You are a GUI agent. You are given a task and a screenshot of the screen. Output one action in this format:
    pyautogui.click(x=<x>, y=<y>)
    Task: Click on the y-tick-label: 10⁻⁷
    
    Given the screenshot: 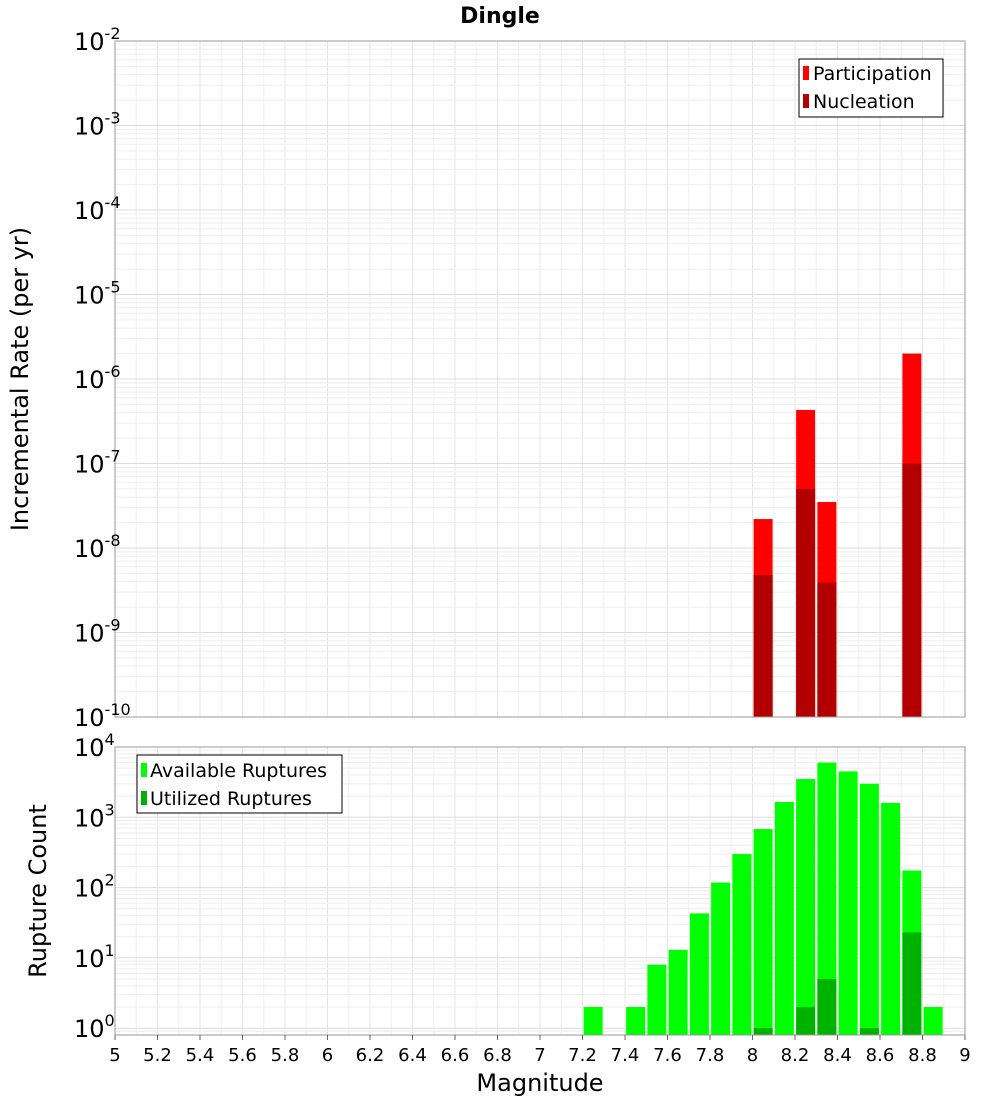 What is the action you would take?
    pyautogui.click(x=97, y=463)
    